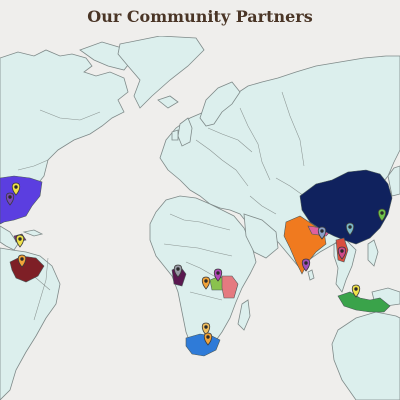 The image size is (400, 400). What do you see at coordinates (311, 275) in the screenshot?
I see `land-sri-lanka` at bounding box center [311, 275].